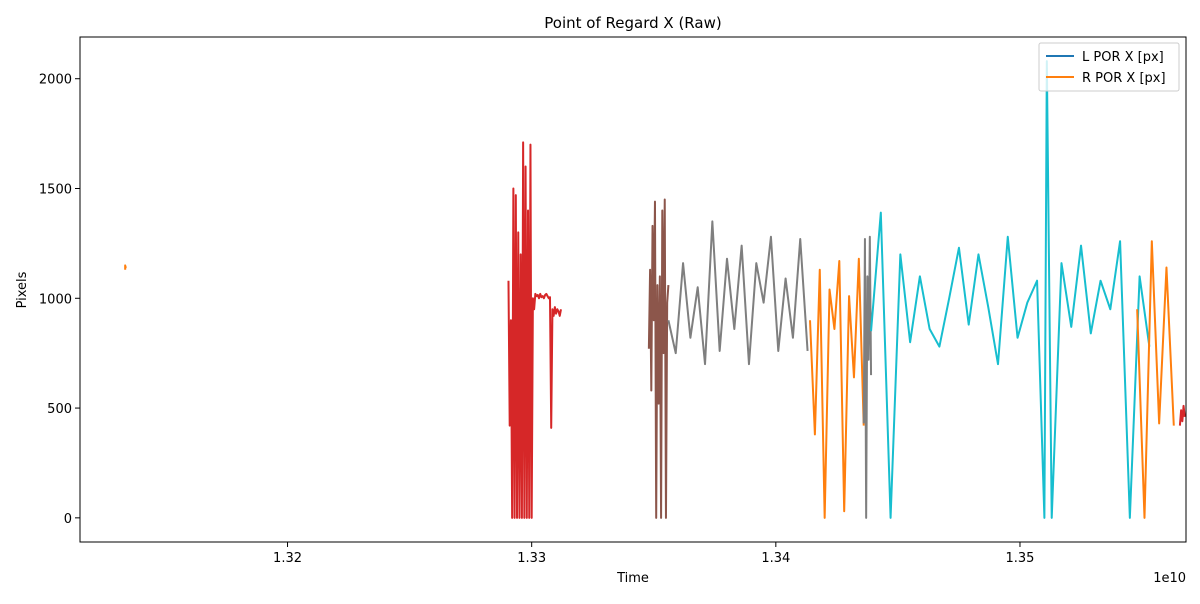  Describe the element at coordinates (287, 558) in the screenshot. I see `x-tick-label: 1.32` at that location.